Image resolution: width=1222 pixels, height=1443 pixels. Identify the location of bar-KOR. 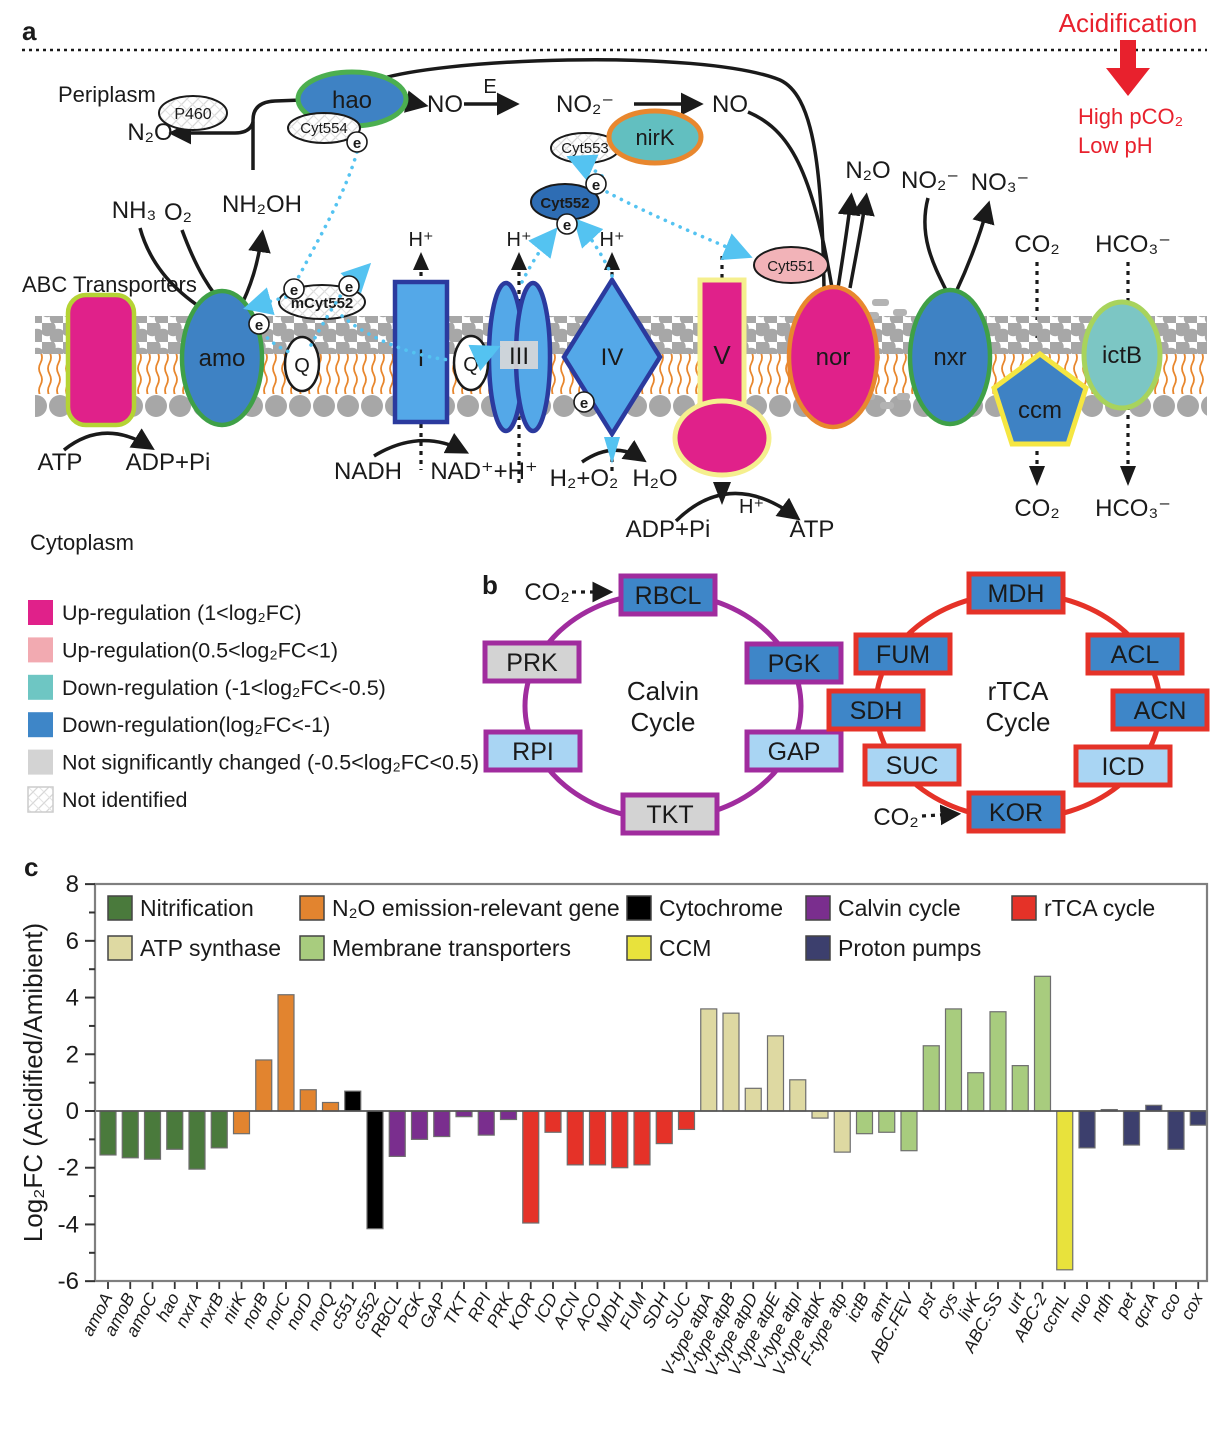
(531, 1167).